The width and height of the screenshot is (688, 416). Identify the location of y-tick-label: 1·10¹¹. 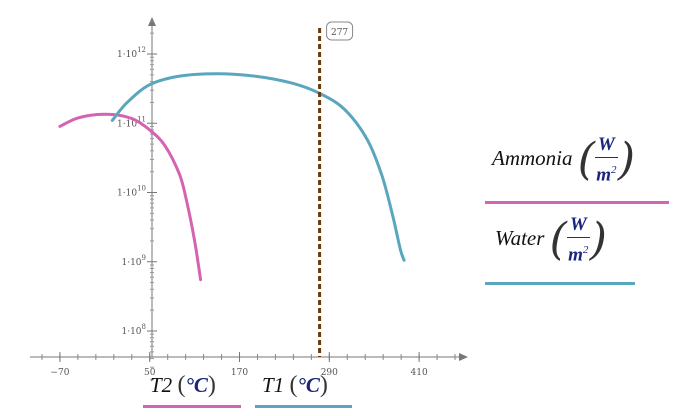
(131, 122).